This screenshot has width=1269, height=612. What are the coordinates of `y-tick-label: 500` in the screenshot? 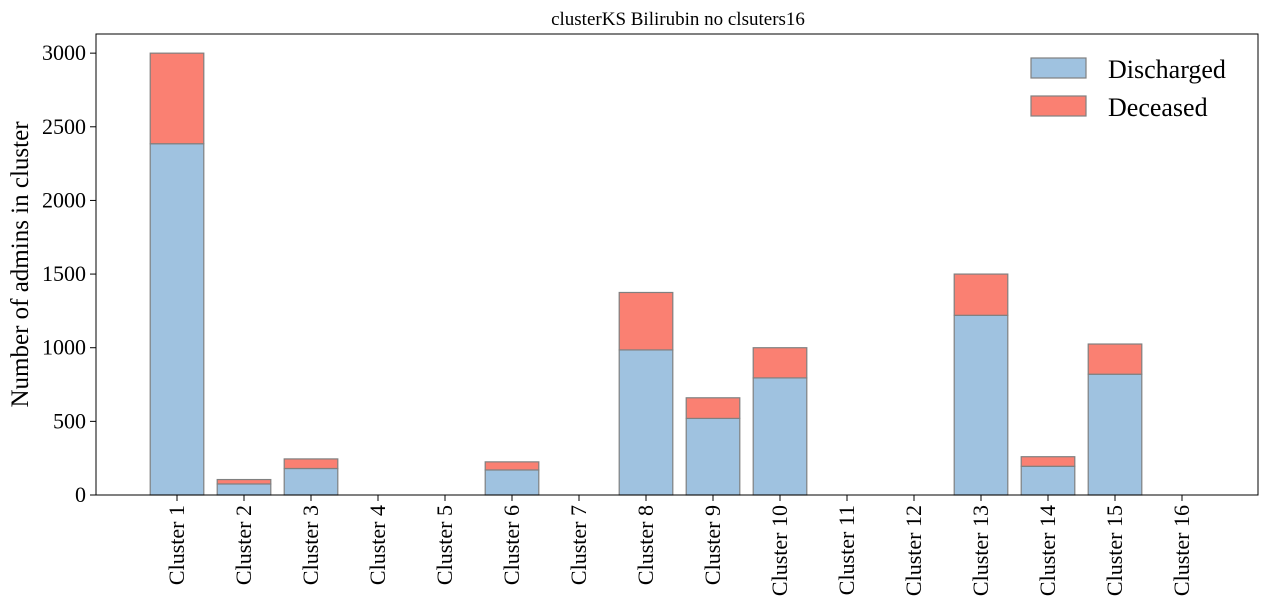 It's located at (69, 420).